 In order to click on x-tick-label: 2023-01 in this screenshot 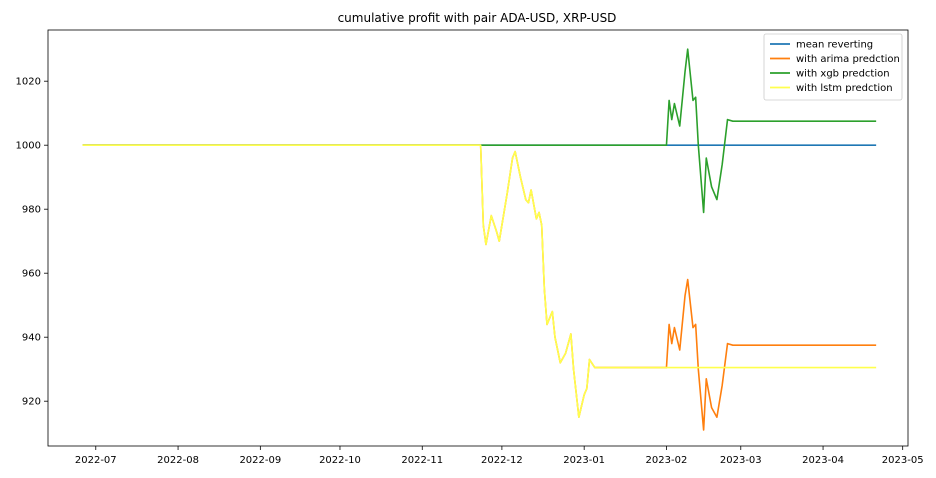, I will do `click(584, 460)`.